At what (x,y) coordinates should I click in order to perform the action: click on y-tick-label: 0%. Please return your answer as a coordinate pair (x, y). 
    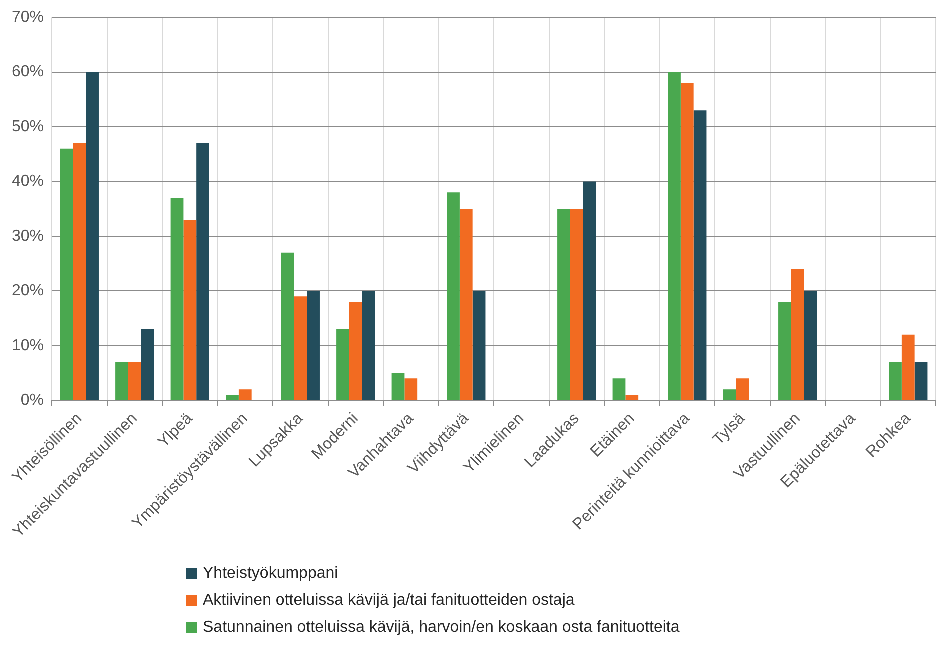
    Looking at the image, I should click on (32, 400).